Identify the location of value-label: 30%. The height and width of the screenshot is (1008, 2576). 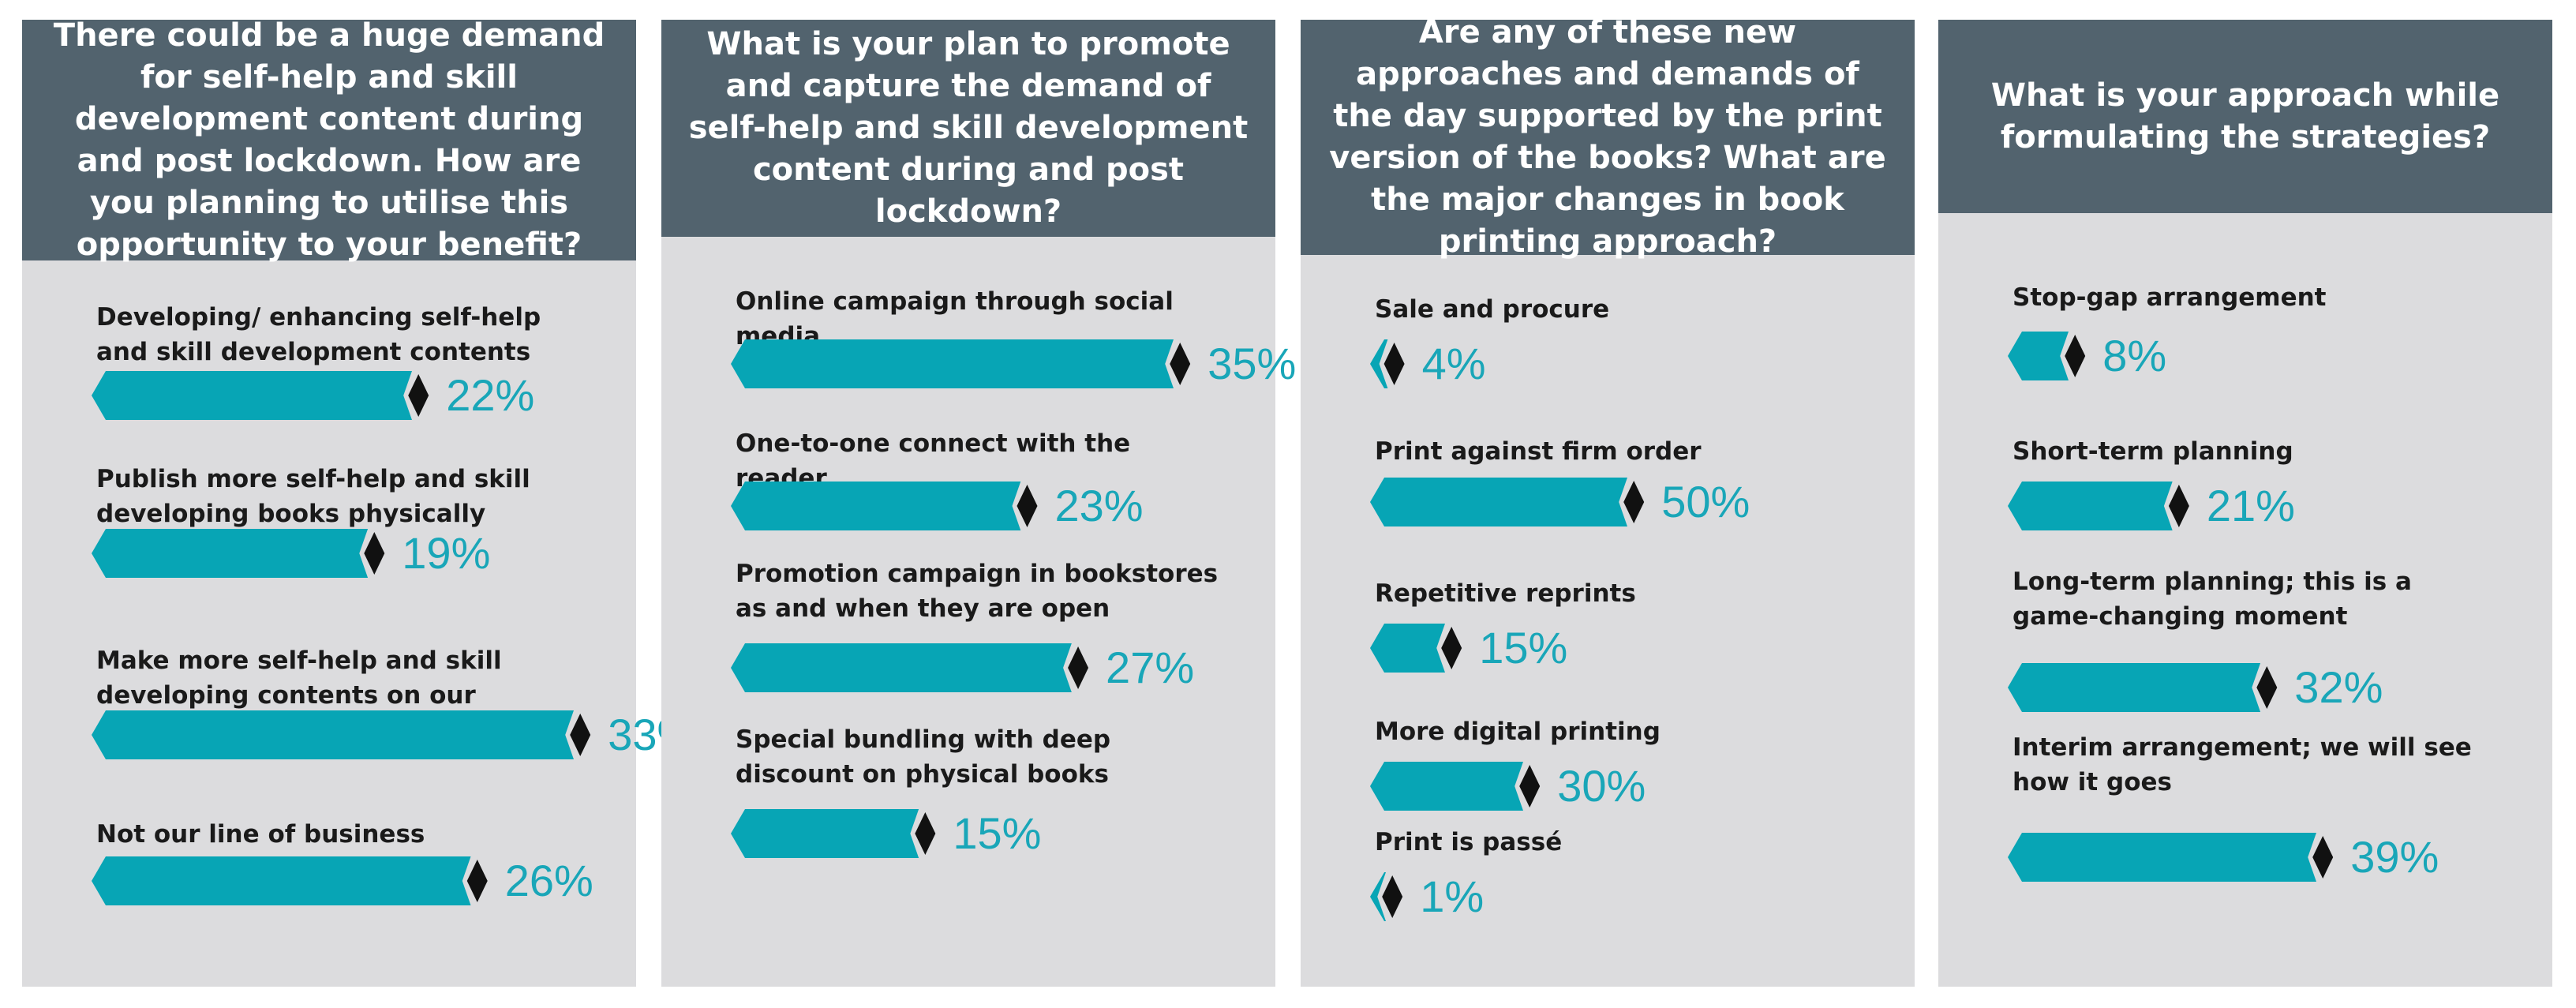
(1601, 786).